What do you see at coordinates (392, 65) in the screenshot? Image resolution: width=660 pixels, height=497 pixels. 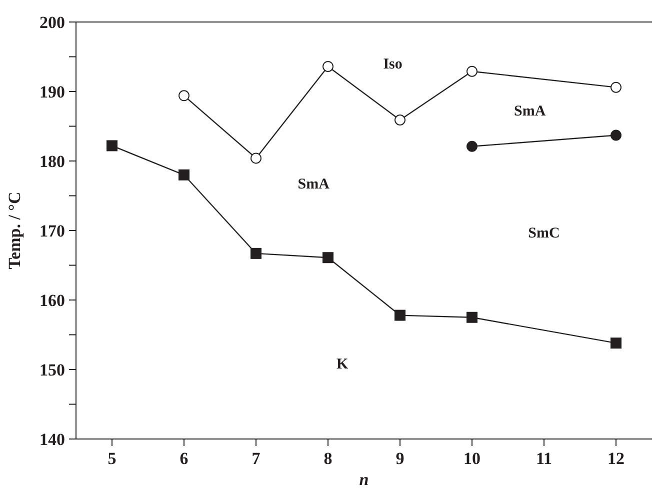 I see `annotation: Iso` at bounding box center [392, 65].